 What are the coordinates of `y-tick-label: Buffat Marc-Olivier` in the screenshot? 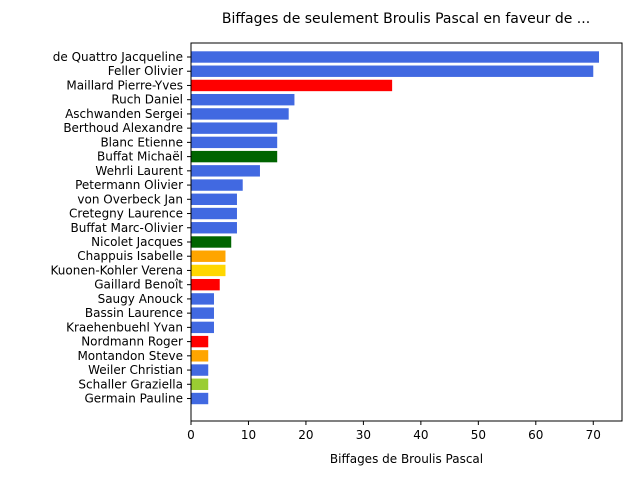 It's located at (127, 228).